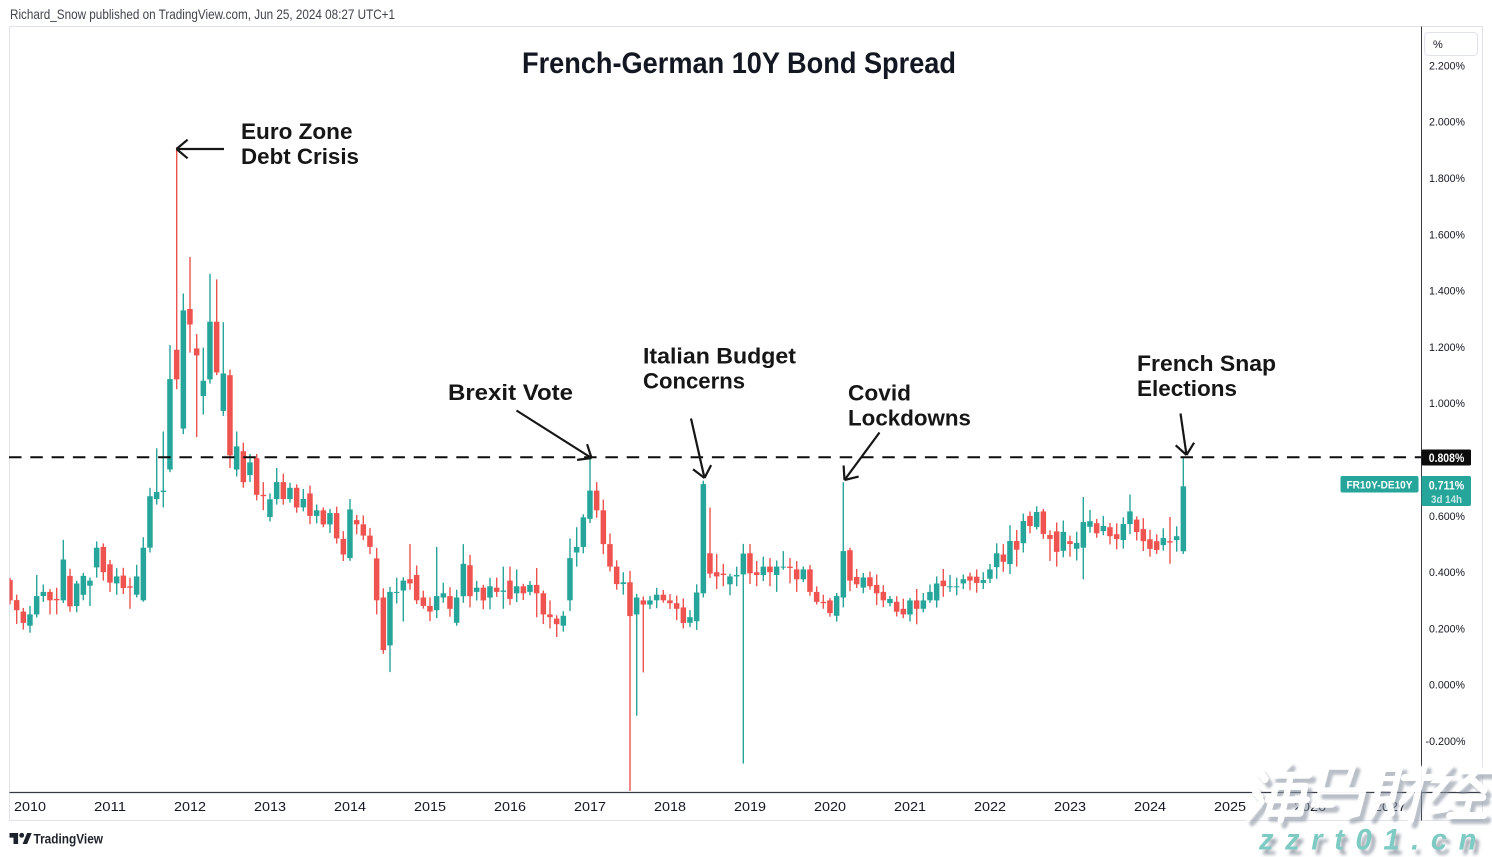 The image size is (1492, 857). I want to click on svg-text: Lockdowns, so click(909, 418).